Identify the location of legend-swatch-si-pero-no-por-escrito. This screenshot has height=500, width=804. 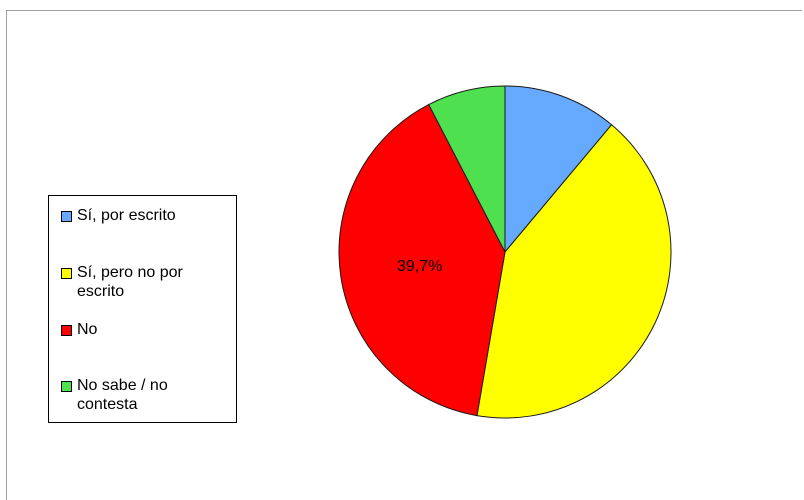
(66, 273).